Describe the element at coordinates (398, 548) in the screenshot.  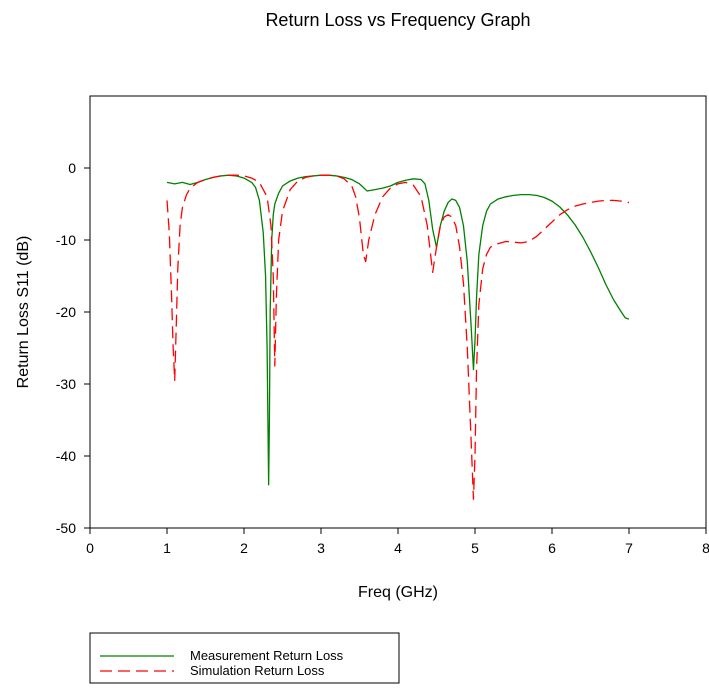
I see `x-tick-label: 4` at that location.